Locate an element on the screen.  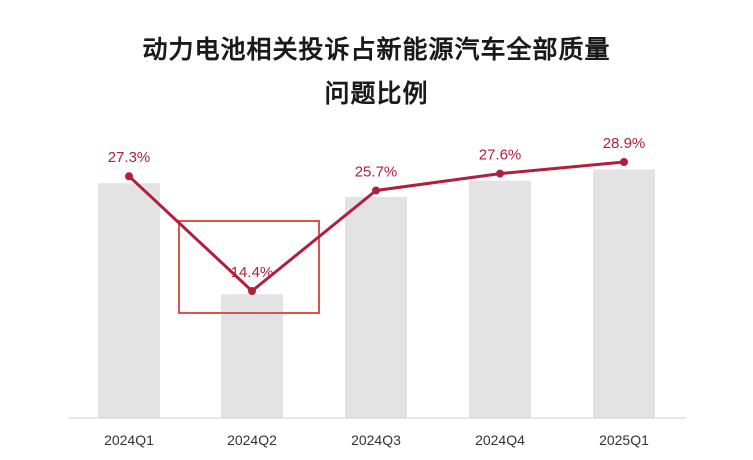
data-label-2024Q3: 25.7% is located at coordinates (376, 171).